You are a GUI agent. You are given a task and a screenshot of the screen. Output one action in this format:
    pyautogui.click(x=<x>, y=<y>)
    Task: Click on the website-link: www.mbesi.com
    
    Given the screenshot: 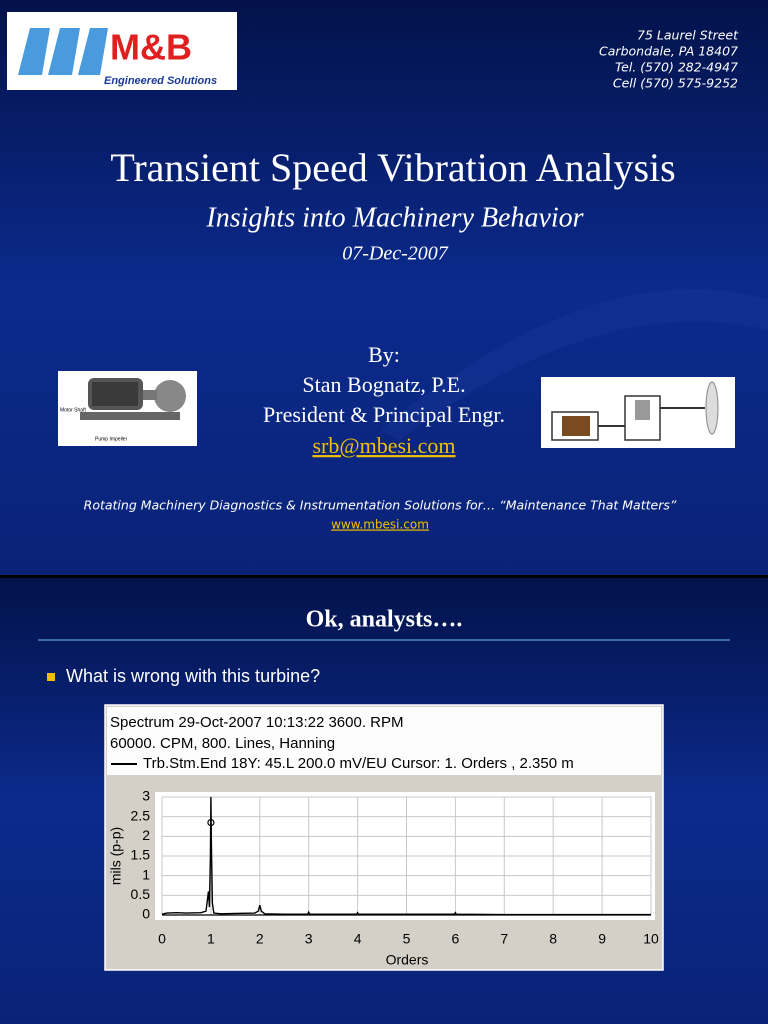 What is the action you would take?
    pyautogui.click(x=380, y=525)
    